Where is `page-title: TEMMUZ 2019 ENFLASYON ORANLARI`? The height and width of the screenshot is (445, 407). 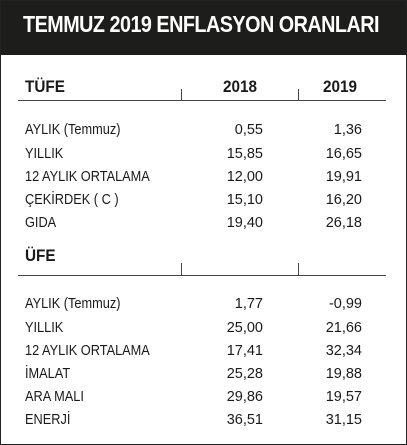 page-title: TEMMUZ 2019 ENFLASYON ORANLARI is located at coordinates (201, 24).